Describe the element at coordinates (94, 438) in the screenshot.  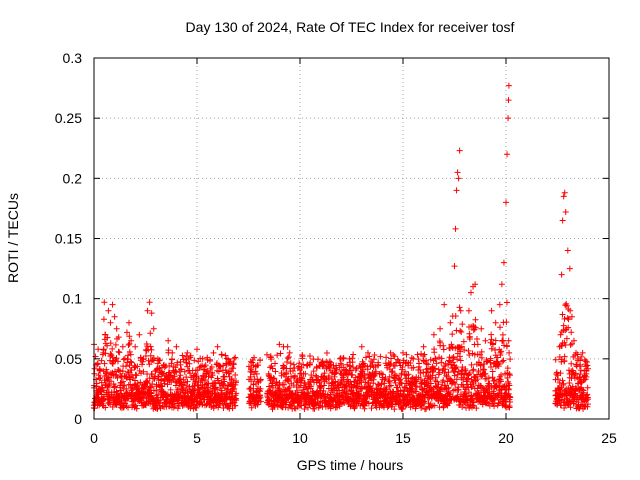
I see `x-tick-label: 0` at that location.